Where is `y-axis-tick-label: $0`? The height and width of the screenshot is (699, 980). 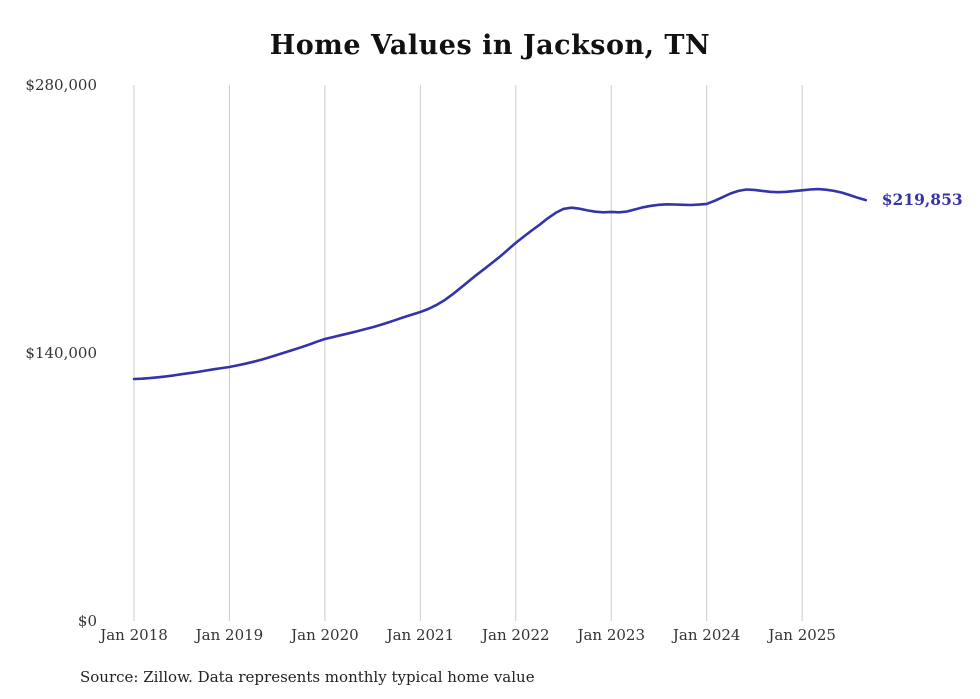
y-axis-tick-label: $0 is located at coordinates (87, 621).